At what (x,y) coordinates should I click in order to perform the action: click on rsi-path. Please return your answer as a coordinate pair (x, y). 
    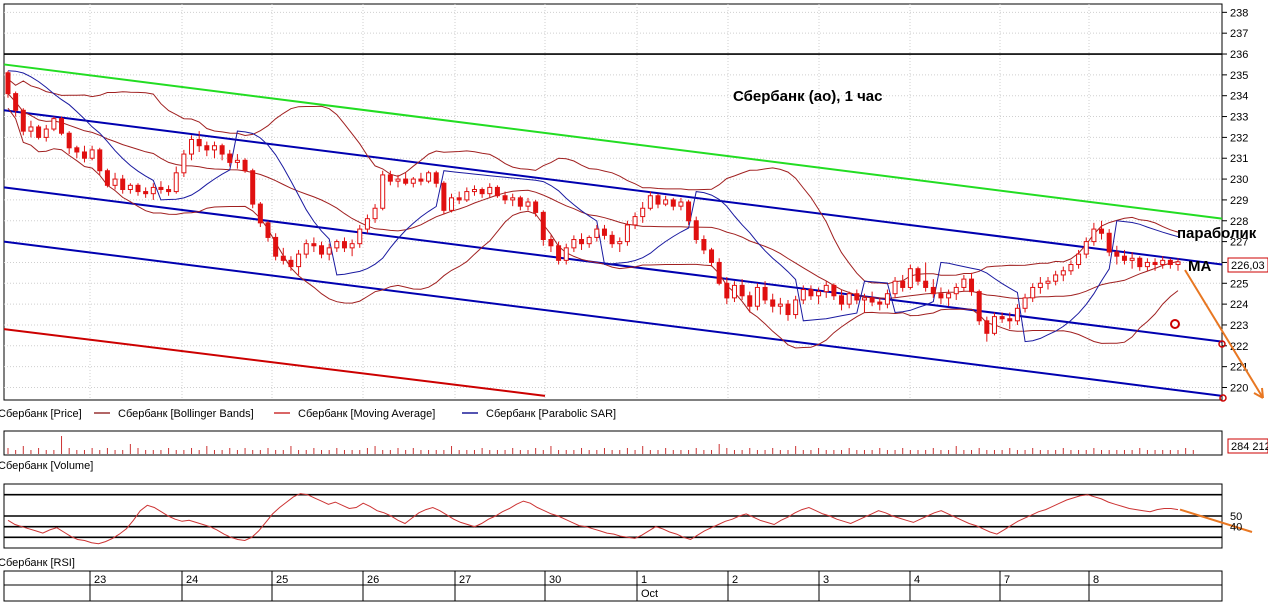
    Looking at the image, I should click on (593, 519).